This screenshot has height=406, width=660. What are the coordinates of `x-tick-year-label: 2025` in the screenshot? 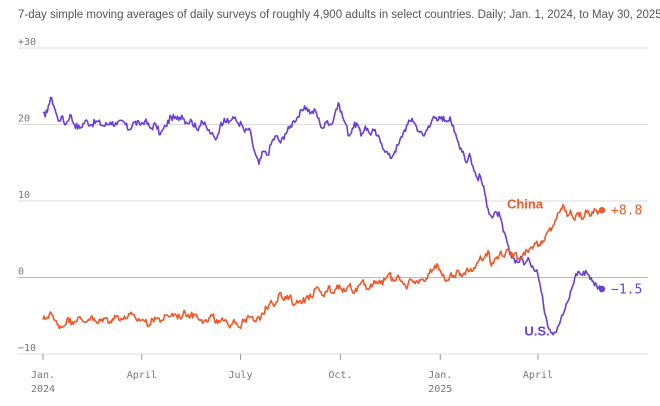 It's located at (440, 389).